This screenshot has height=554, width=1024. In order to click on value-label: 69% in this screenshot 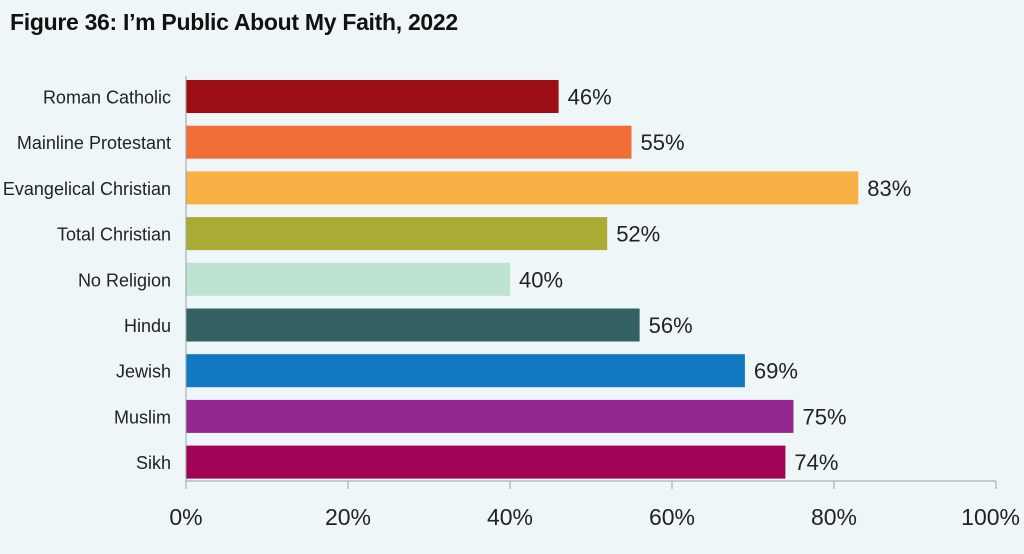, I will do `click(776, 371)`.